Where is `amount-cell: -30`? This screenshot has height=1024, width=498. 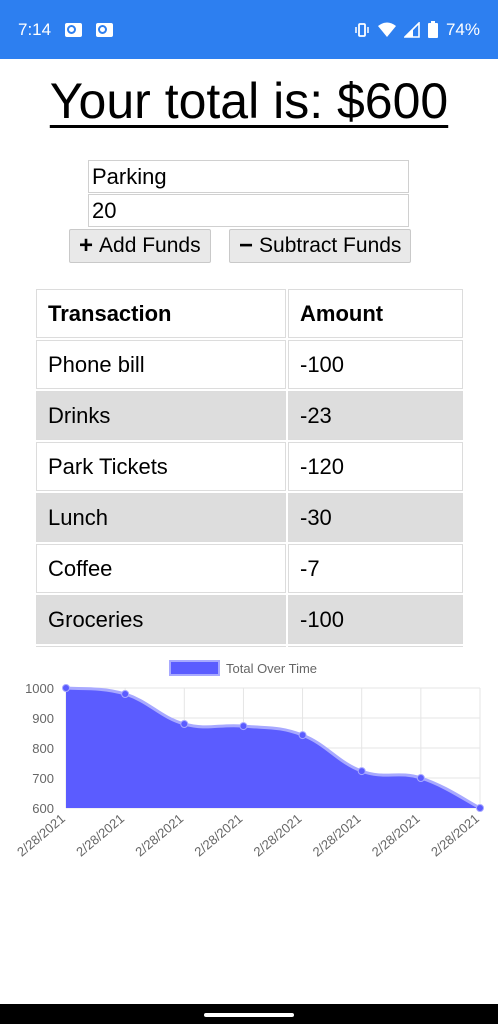
amount-cell: -30 is located at coordinates (375, 517).